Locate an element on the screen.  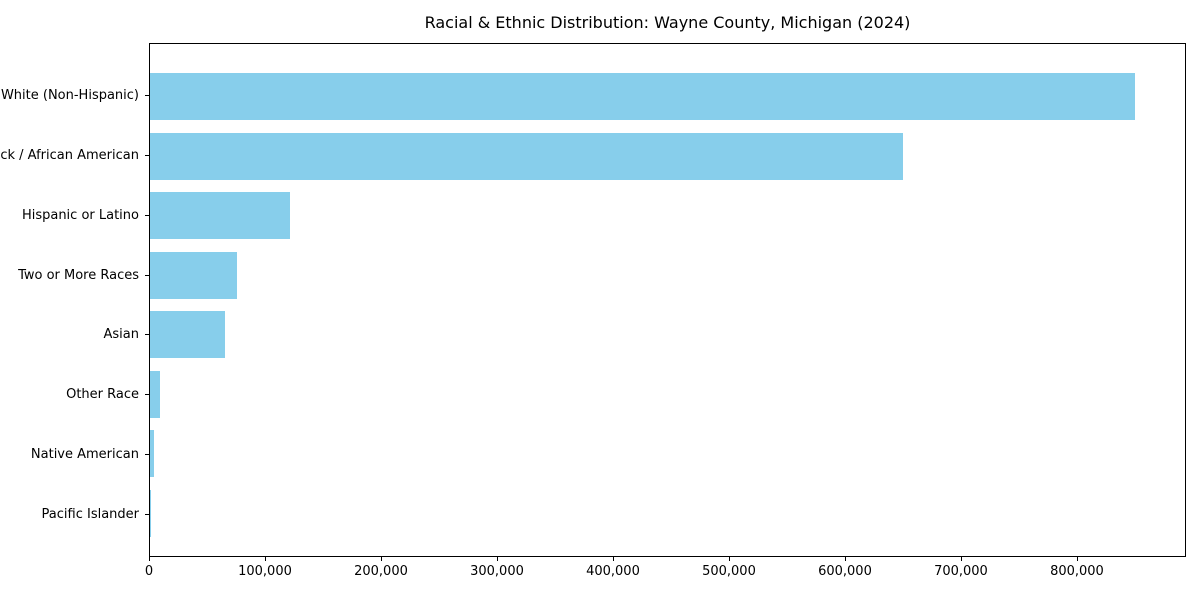
y-tick-label: Two or More Races is located at coordinates (78, 275).